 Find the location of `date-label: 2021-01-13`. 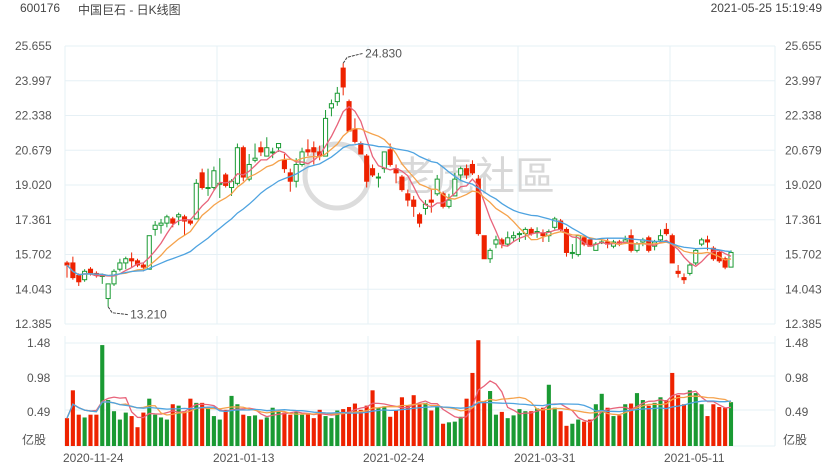

date-label: 2021-01-13 is located at coordinates (244, 458).